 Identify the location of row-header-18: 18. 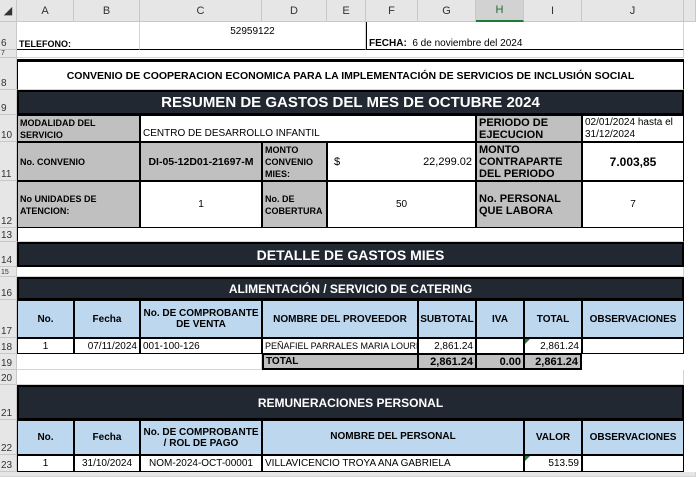
(8, 346).